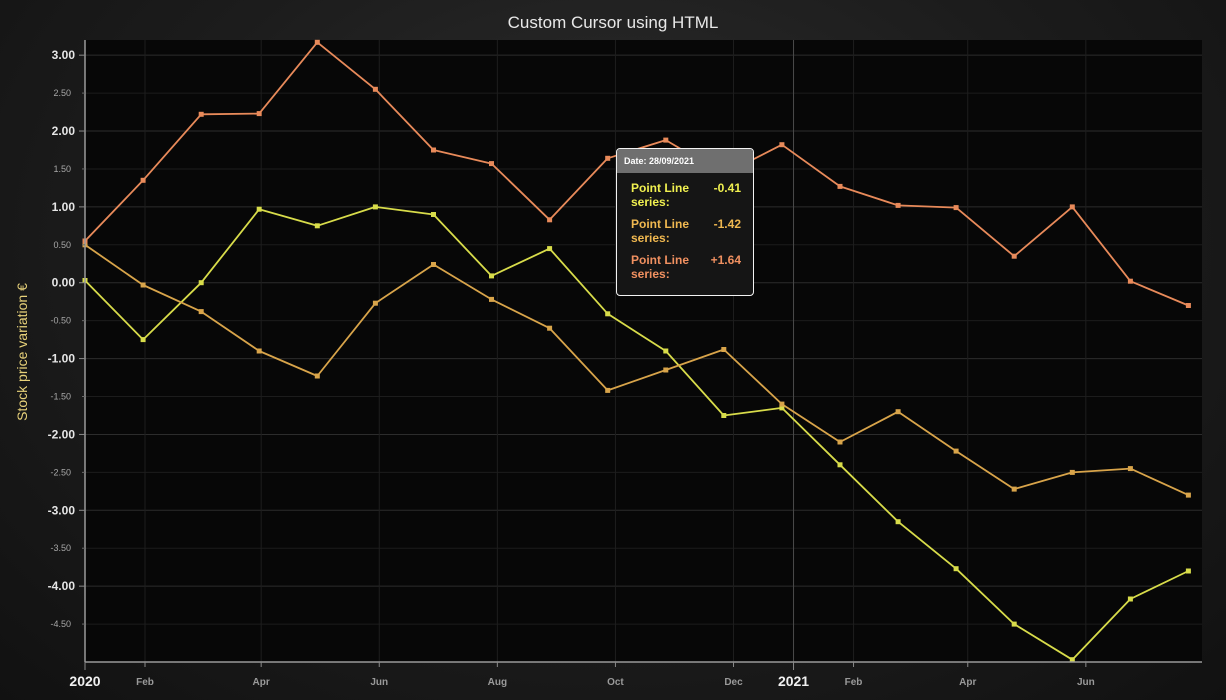 The image size is (1226, 700). What do you see at coordinates (613, 22) in the screenshot?
I see `chart-title: Custom Cursor using HTML` at bounding box center [613, 22].